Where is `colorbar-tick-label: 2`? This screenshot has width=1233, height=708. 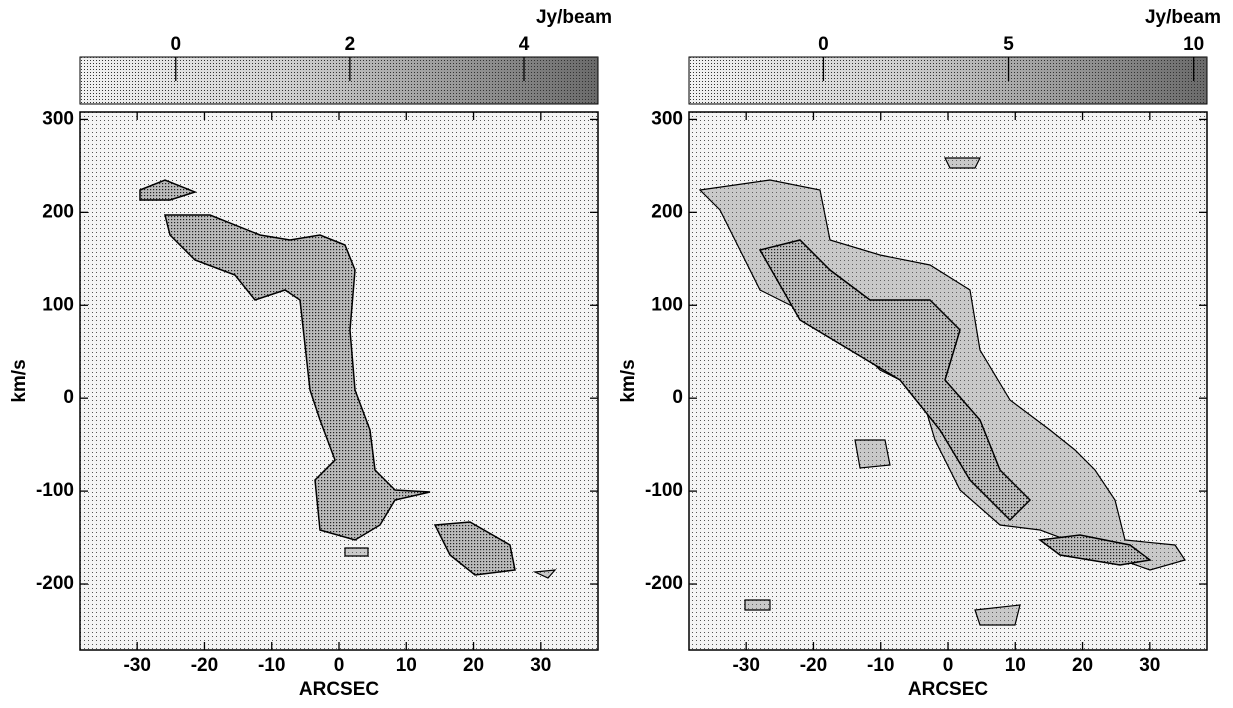 colorbar-tick-label: 2 is located at coordinates (350, 44).